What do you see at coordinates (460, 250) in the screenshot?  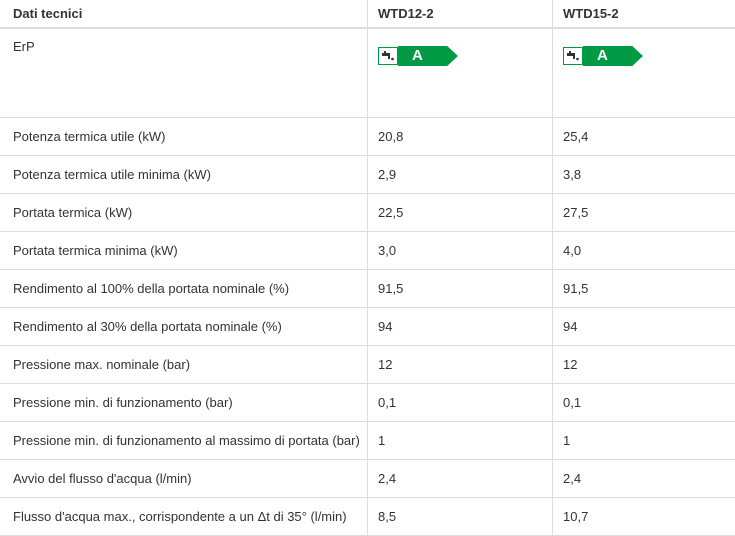 I see `row-value-model-1: 3,0` at bounding box center [460, 250].